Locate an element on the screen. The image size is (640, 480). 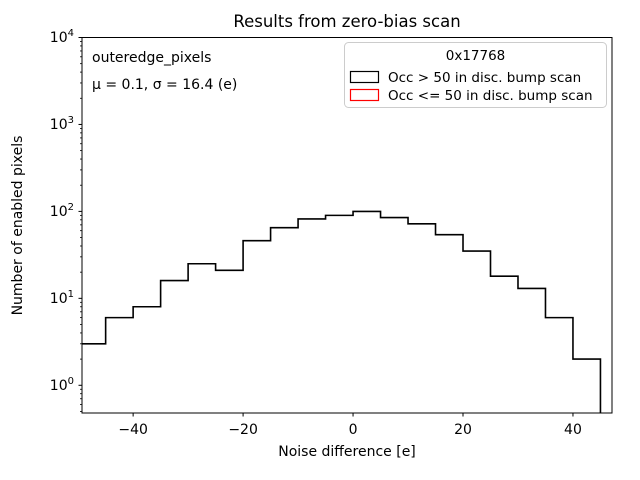
y-tick-label: 10² is located at coordinates (62, 211).